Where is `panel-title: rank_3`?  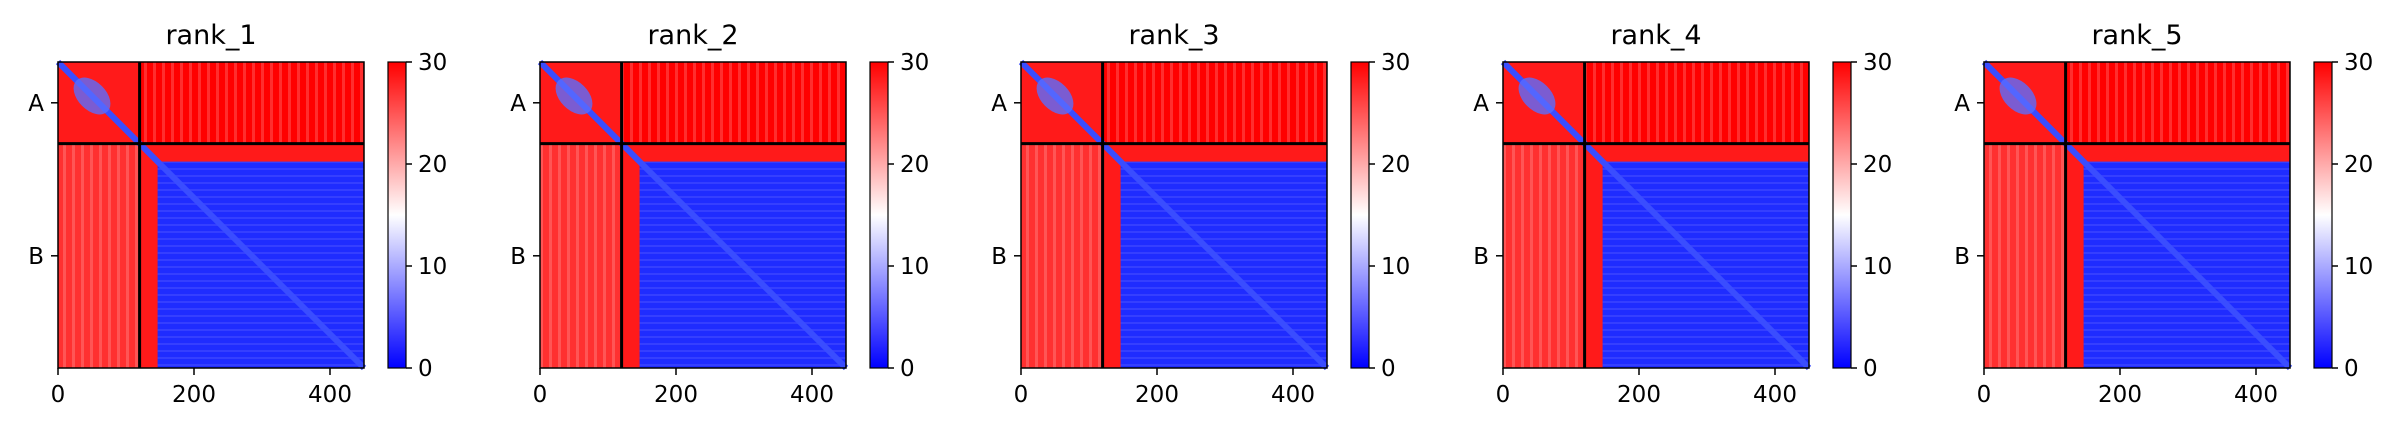 panel-title: rank_3 is located at coordinates (1173, 35).